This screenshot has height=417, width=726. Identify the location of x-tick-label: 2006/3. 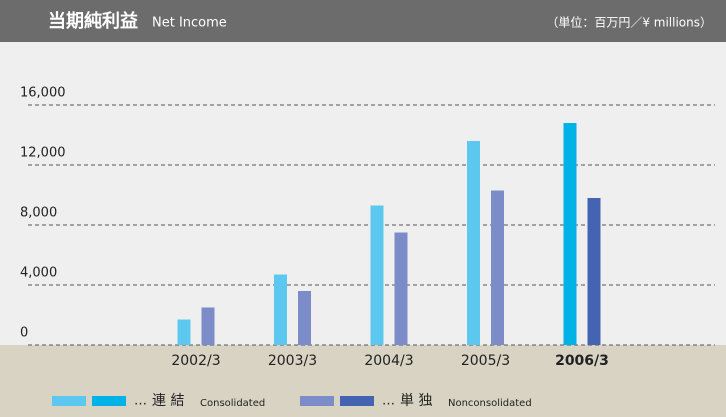
(582, 361).